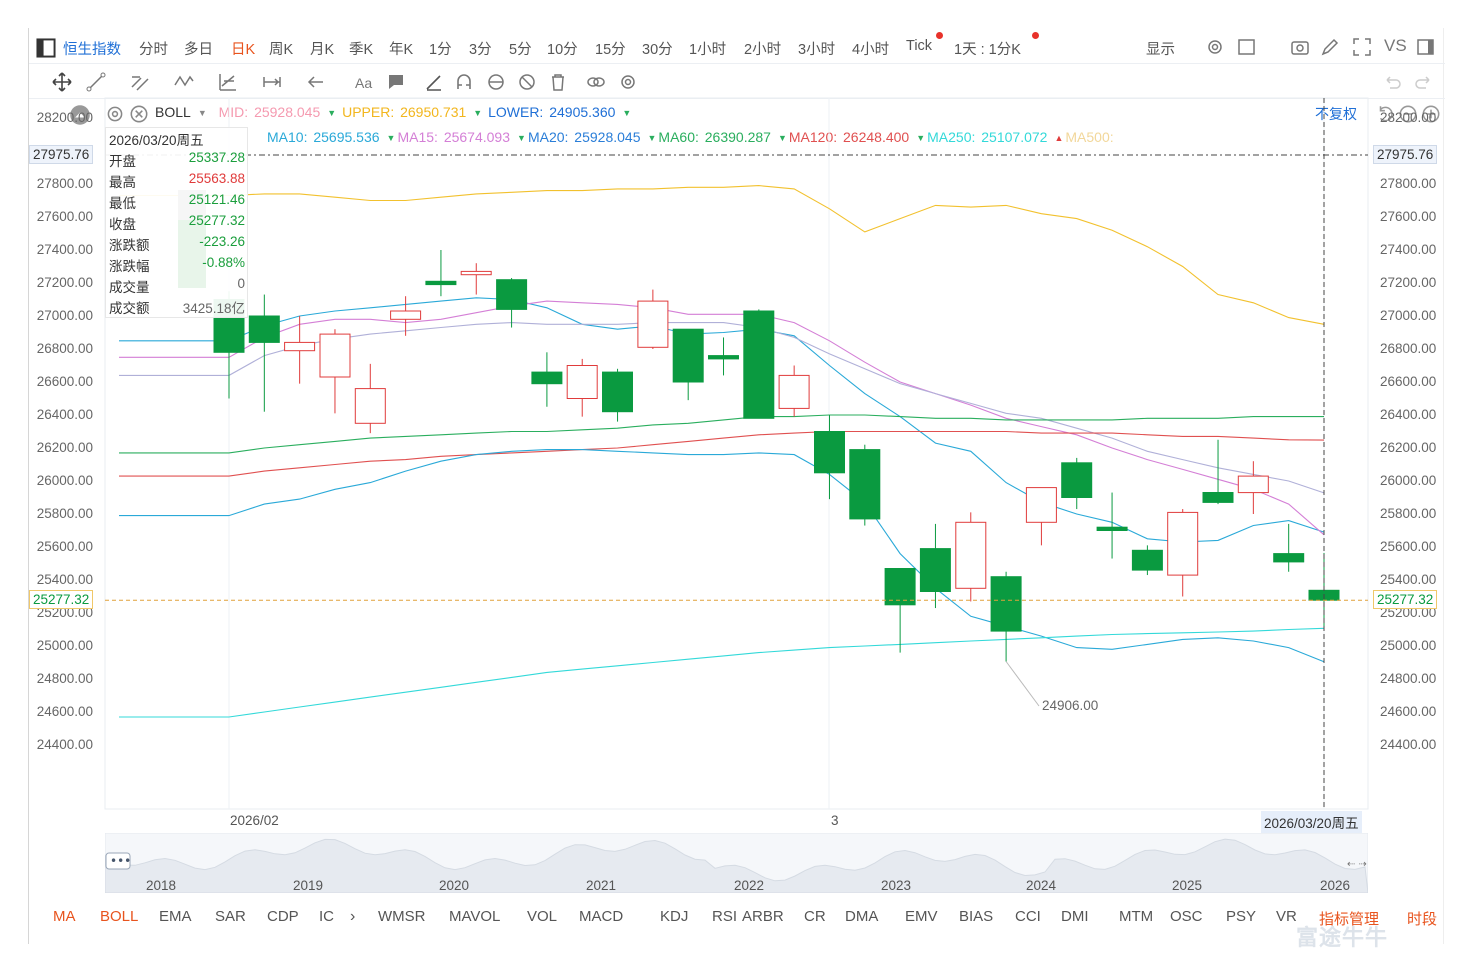 The height and width of the screenshot is (973, 1480). I want to click on y-tick-right-18: 24600.00, so click(1408, 711).